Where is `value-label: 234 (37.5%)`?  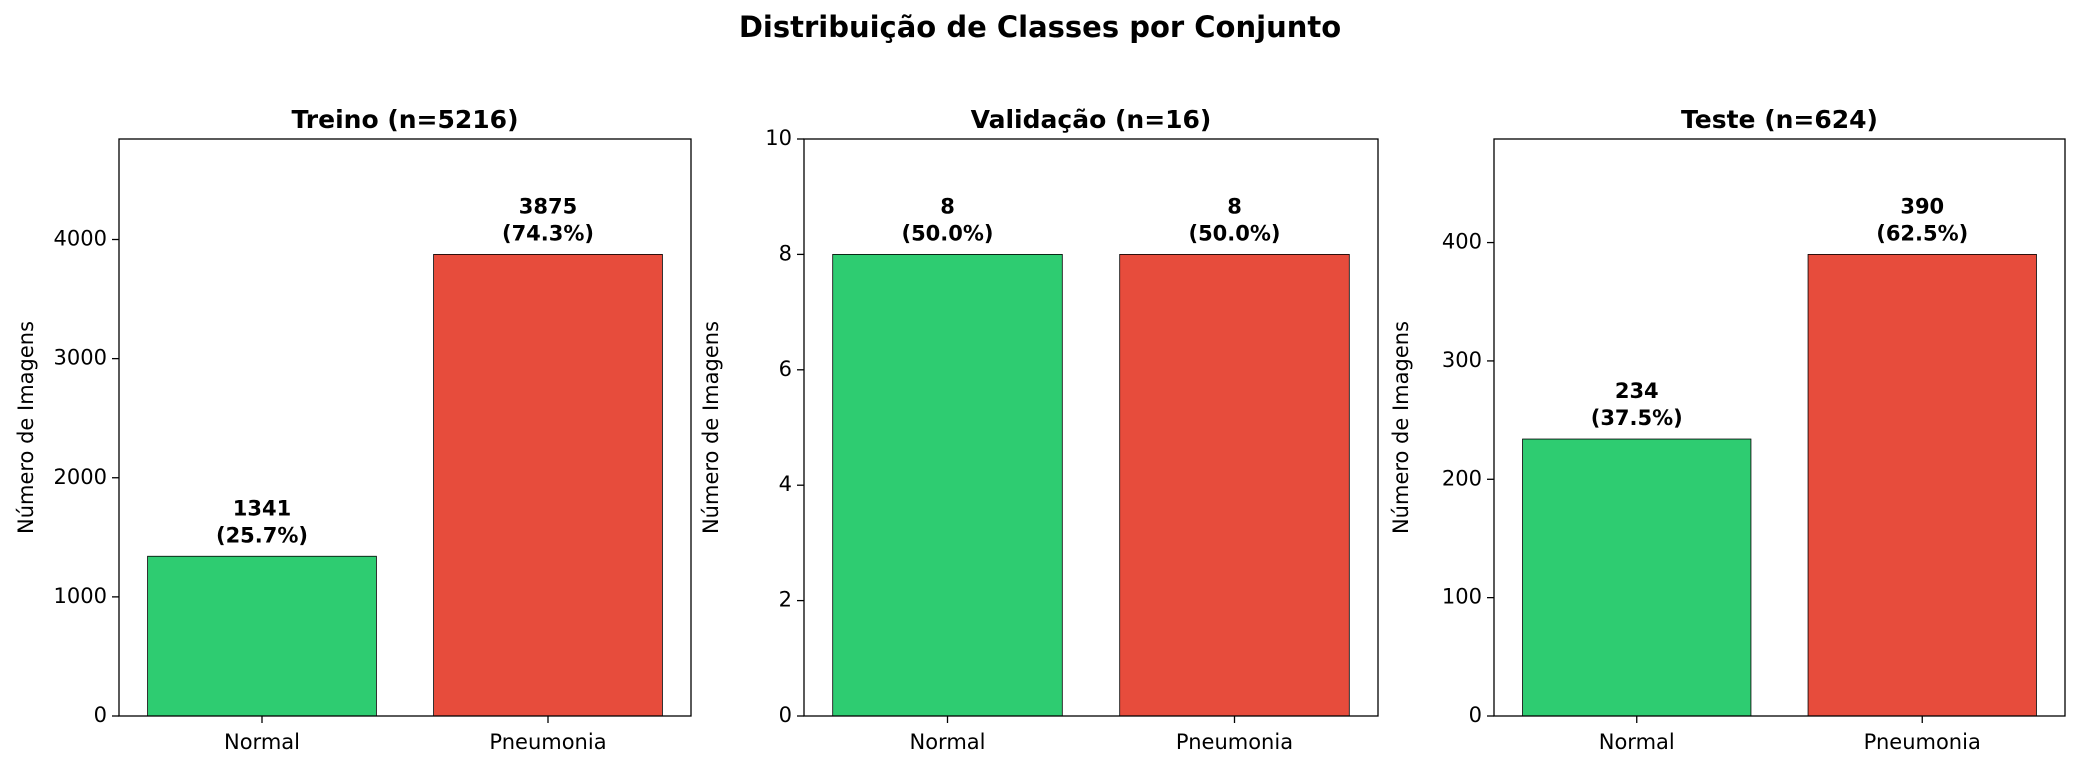 value-label: 234 (37.5%) is located at coordinates (1637, 404).